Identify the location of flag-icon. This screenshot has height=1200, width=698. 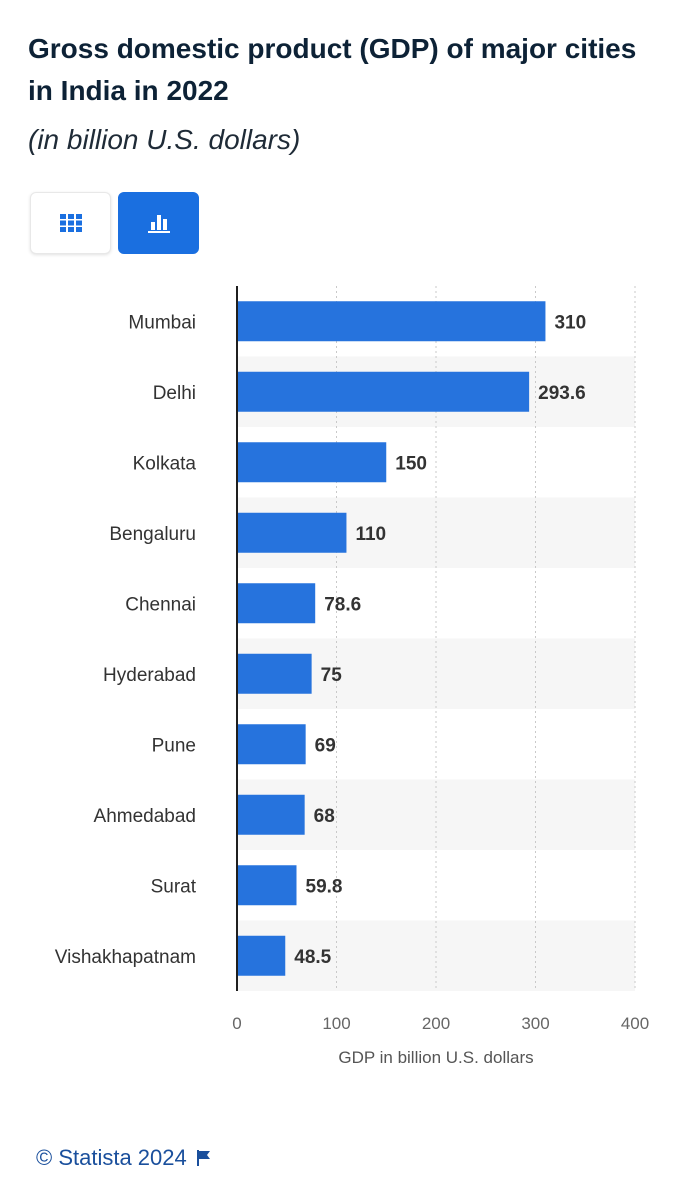
(203, 1158).